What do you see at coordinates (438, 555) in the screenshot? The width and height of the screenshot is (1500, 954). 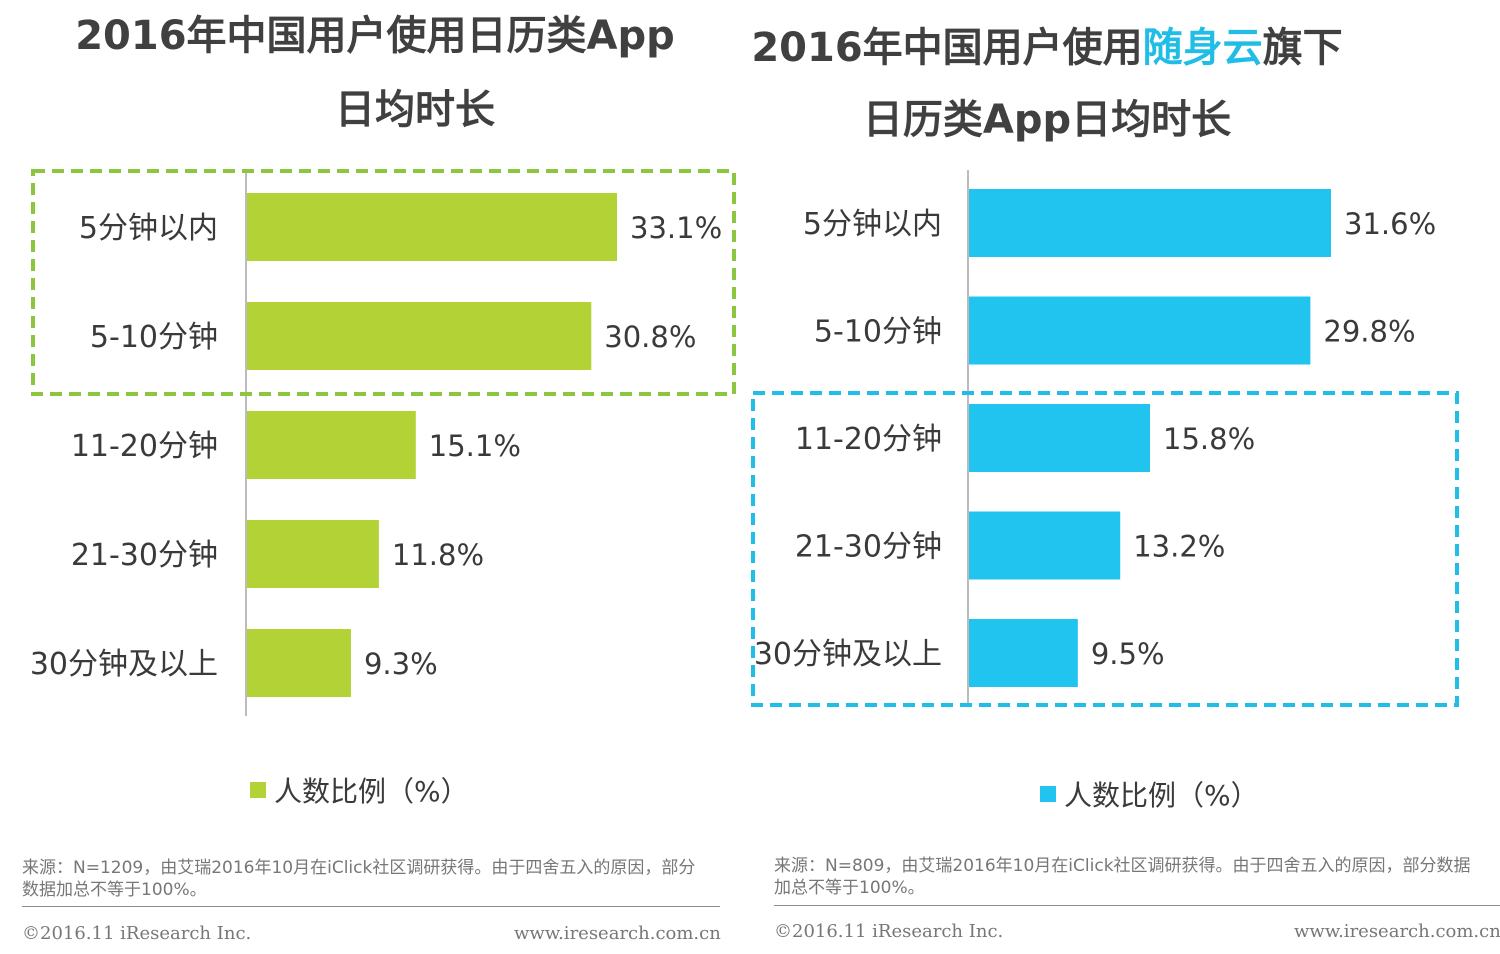 I see `value-label: 11.8%` at bounding box center [438, 555].